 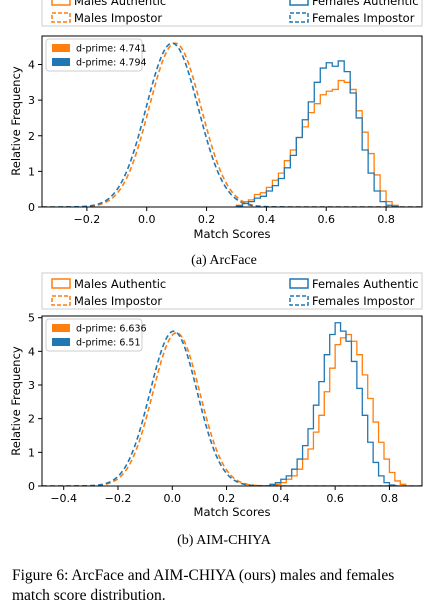 I want to click on y-tick-label: 5, so click(x=31, y=318).